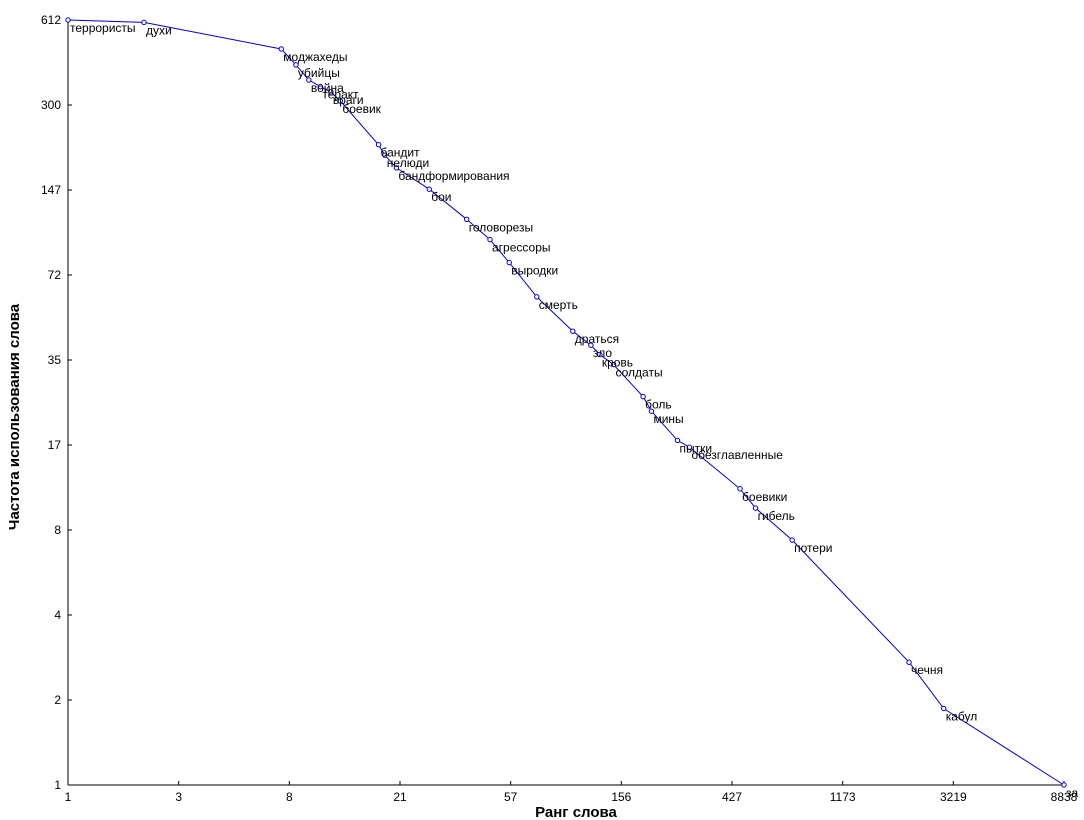 Image resolution: width=1084 pixels, height=820 pixels. Describe the element at coordinates (737, 455) in the screenshot. I see `data-point-label: обезглавленные` at that location.